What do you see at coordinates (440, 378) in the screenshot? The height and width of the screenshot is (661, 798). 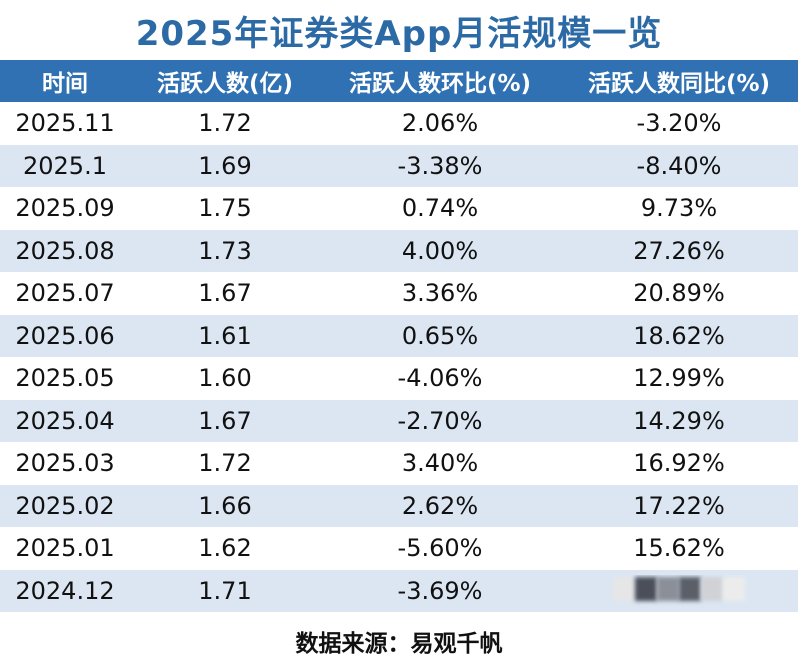 I see `cell-mom: -4.06%` at bounding box center [440, 378].